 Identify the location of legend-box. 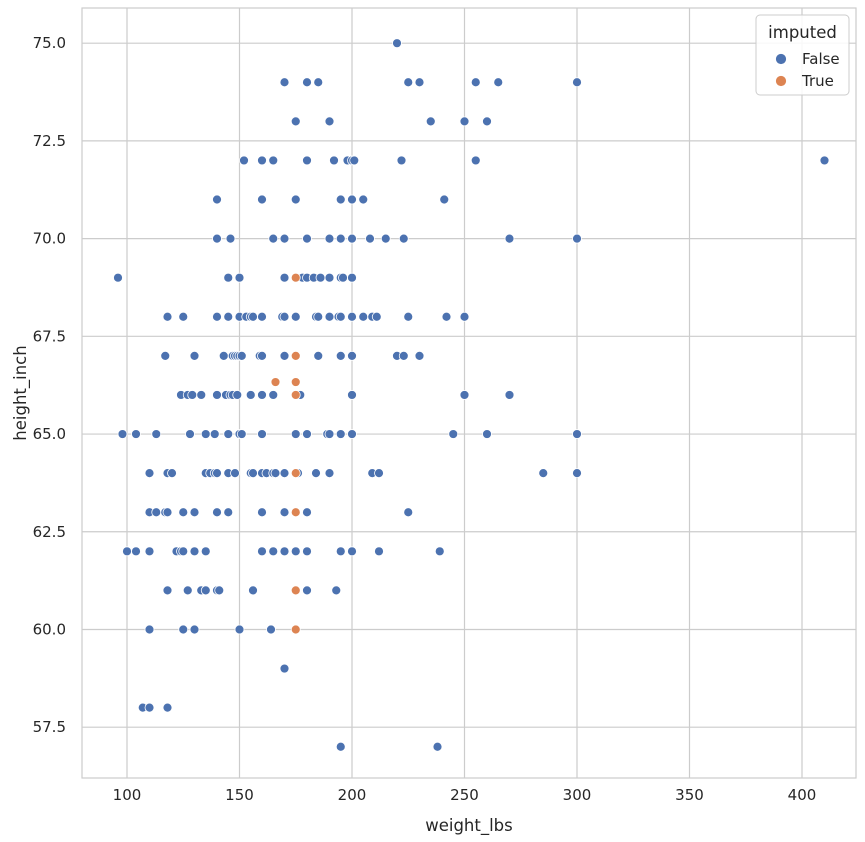
(802, 55).